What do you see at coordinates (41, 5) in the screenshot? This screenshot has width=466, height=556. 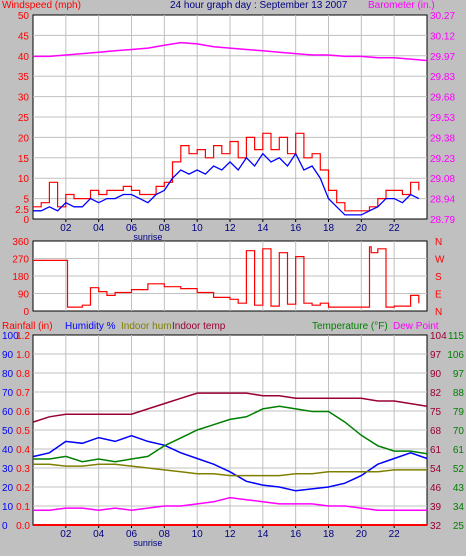 I see `windspeed-axis-label: Windspeed (mph)` at bounding box center [41, 5].